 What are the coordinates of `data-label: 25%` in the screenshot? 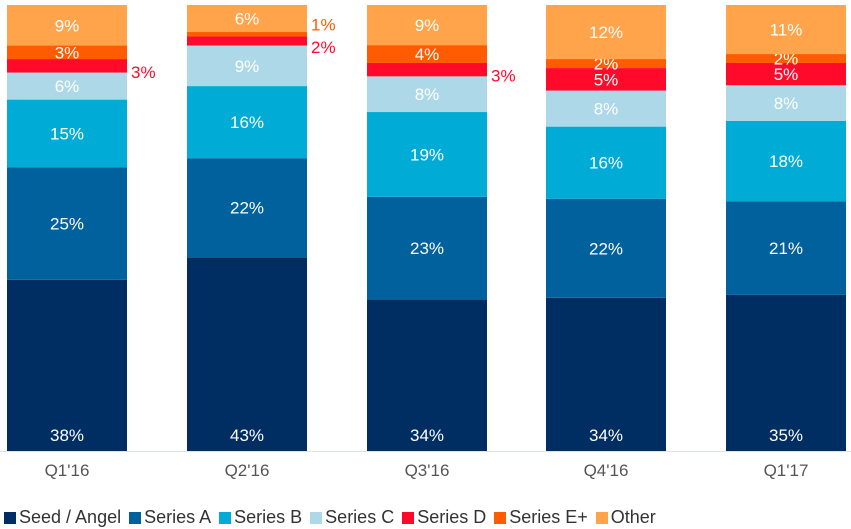 It's located at (67, 223).